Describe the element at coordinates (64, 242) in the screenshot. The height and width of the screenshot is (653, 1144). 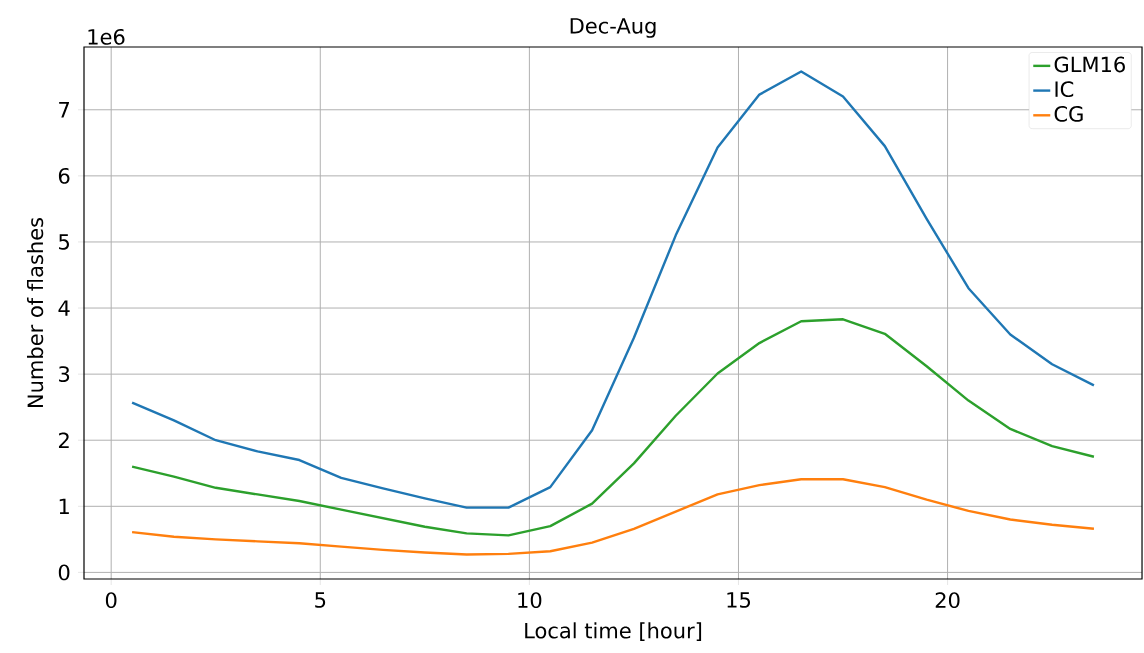
I see `y-tick-label: 5` at that location.